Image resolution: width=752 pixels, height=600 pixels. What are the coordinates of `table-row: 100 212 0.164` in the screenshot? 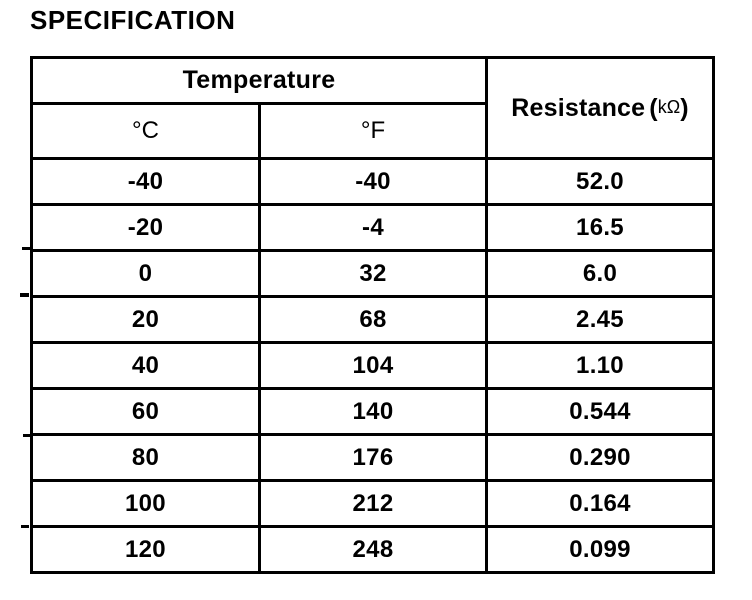 It's located at (373, 503).